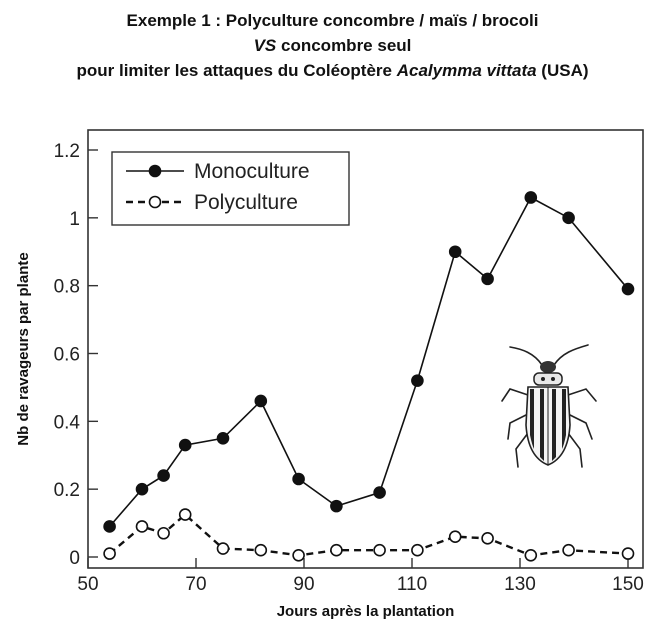 Image resolution: width=665 pixels, height=632 pixels. I want to click on legend-label: Monoculture, so click(252, 171).